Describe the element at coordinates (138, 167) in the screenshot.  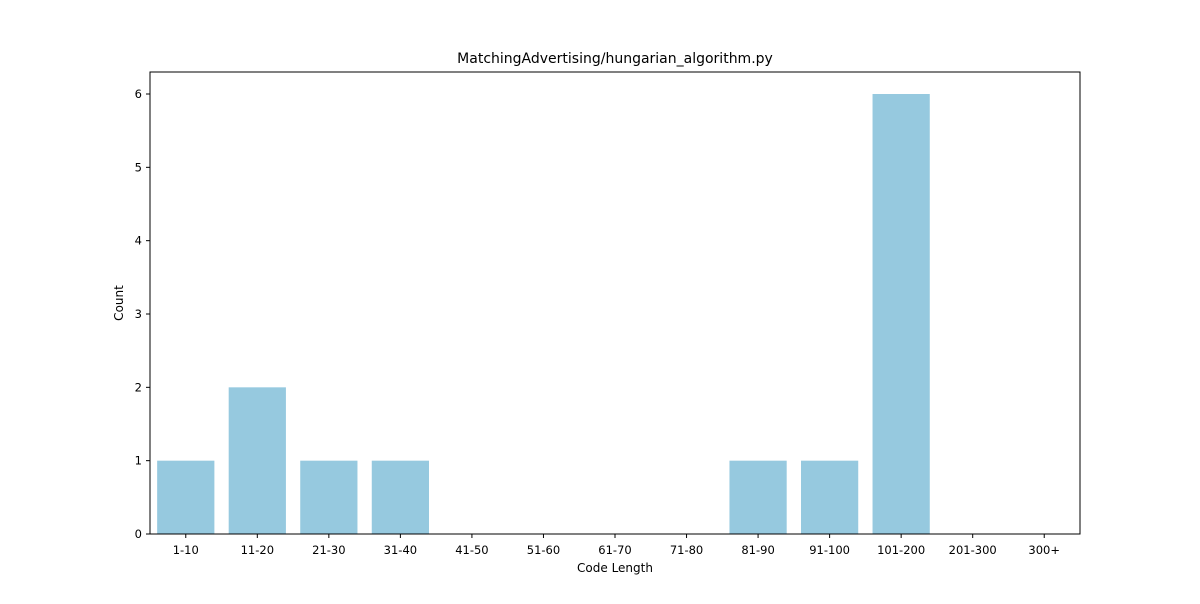
I see `y-tick-label: 5` at that location.